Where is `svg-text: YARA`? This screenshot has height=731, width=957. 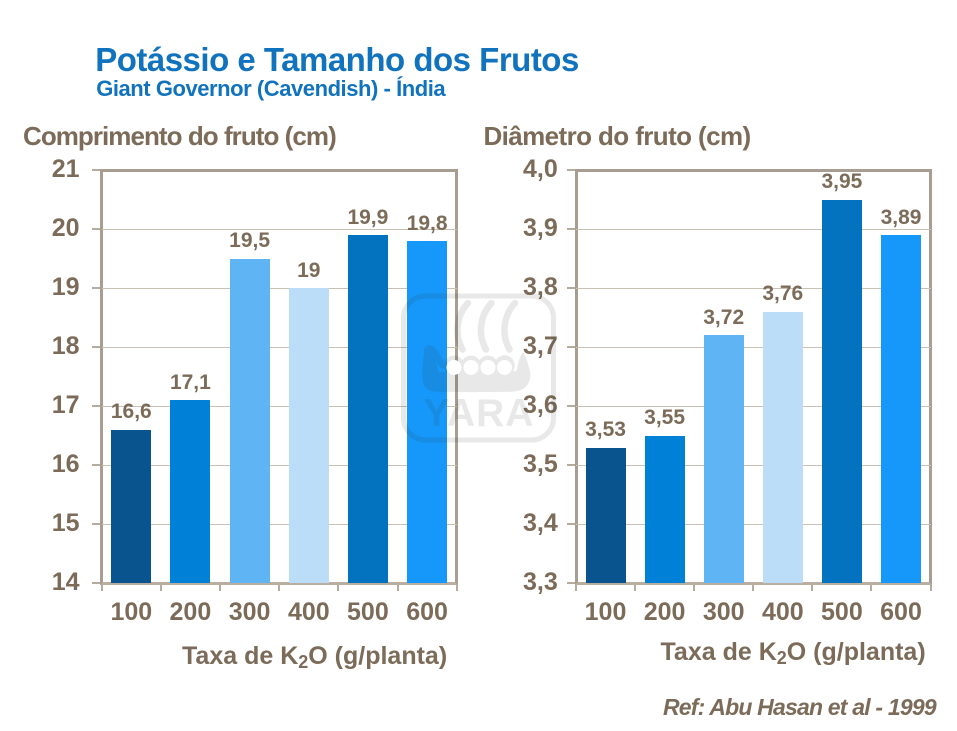 svg-text: YARA is located at coordinates (479, 413).